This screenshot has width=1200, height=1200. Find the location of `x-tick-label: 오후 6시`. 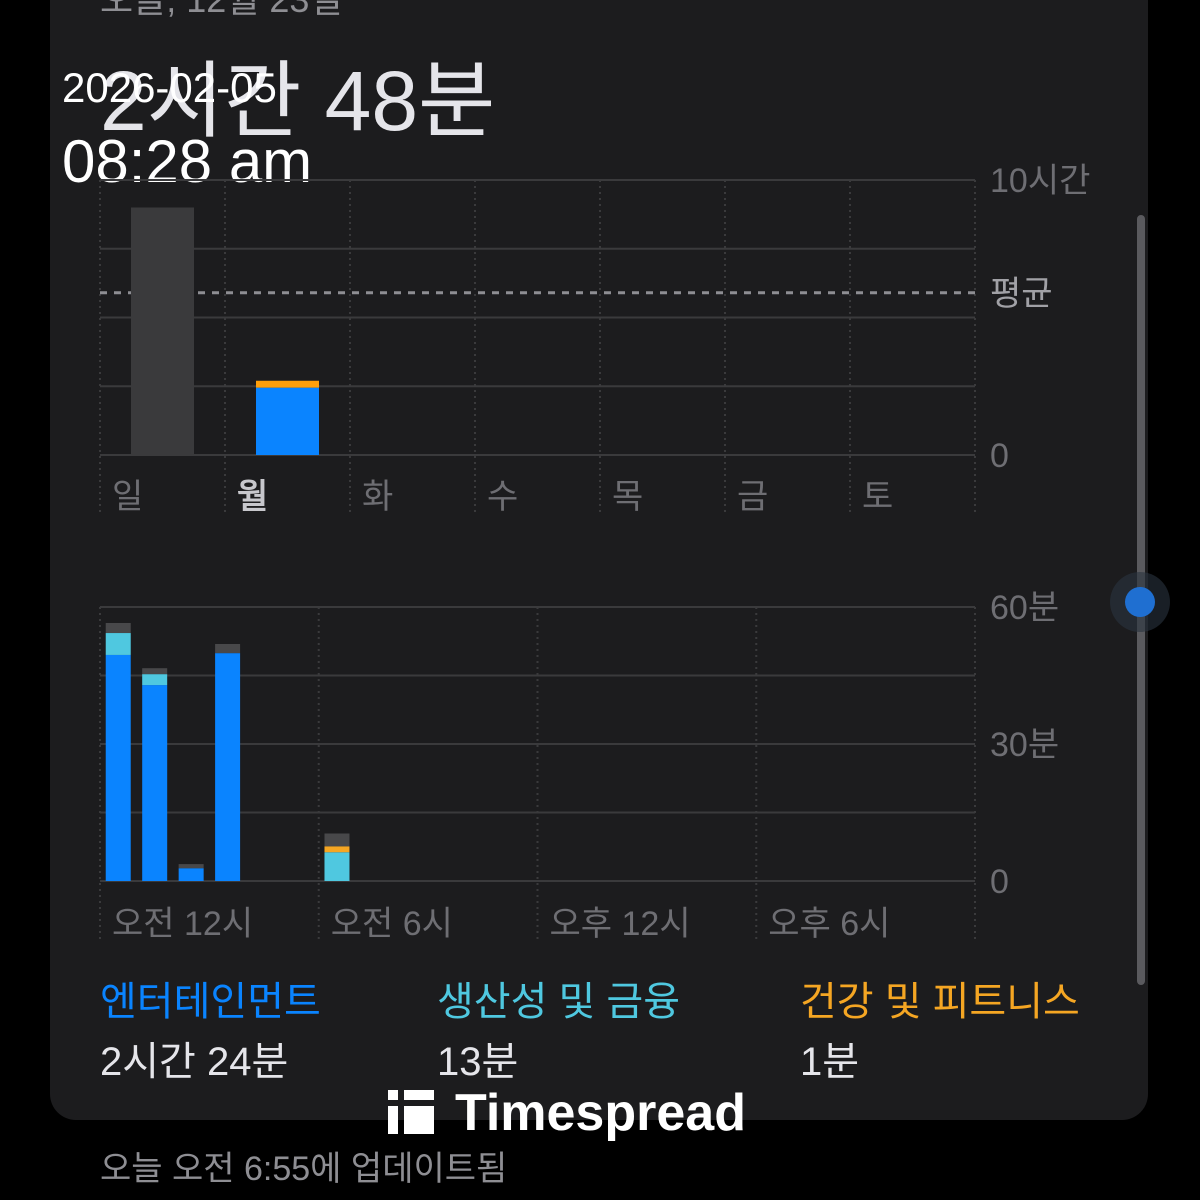

x-tick-label: 오후 6시 is located at coordinates (829, 924).